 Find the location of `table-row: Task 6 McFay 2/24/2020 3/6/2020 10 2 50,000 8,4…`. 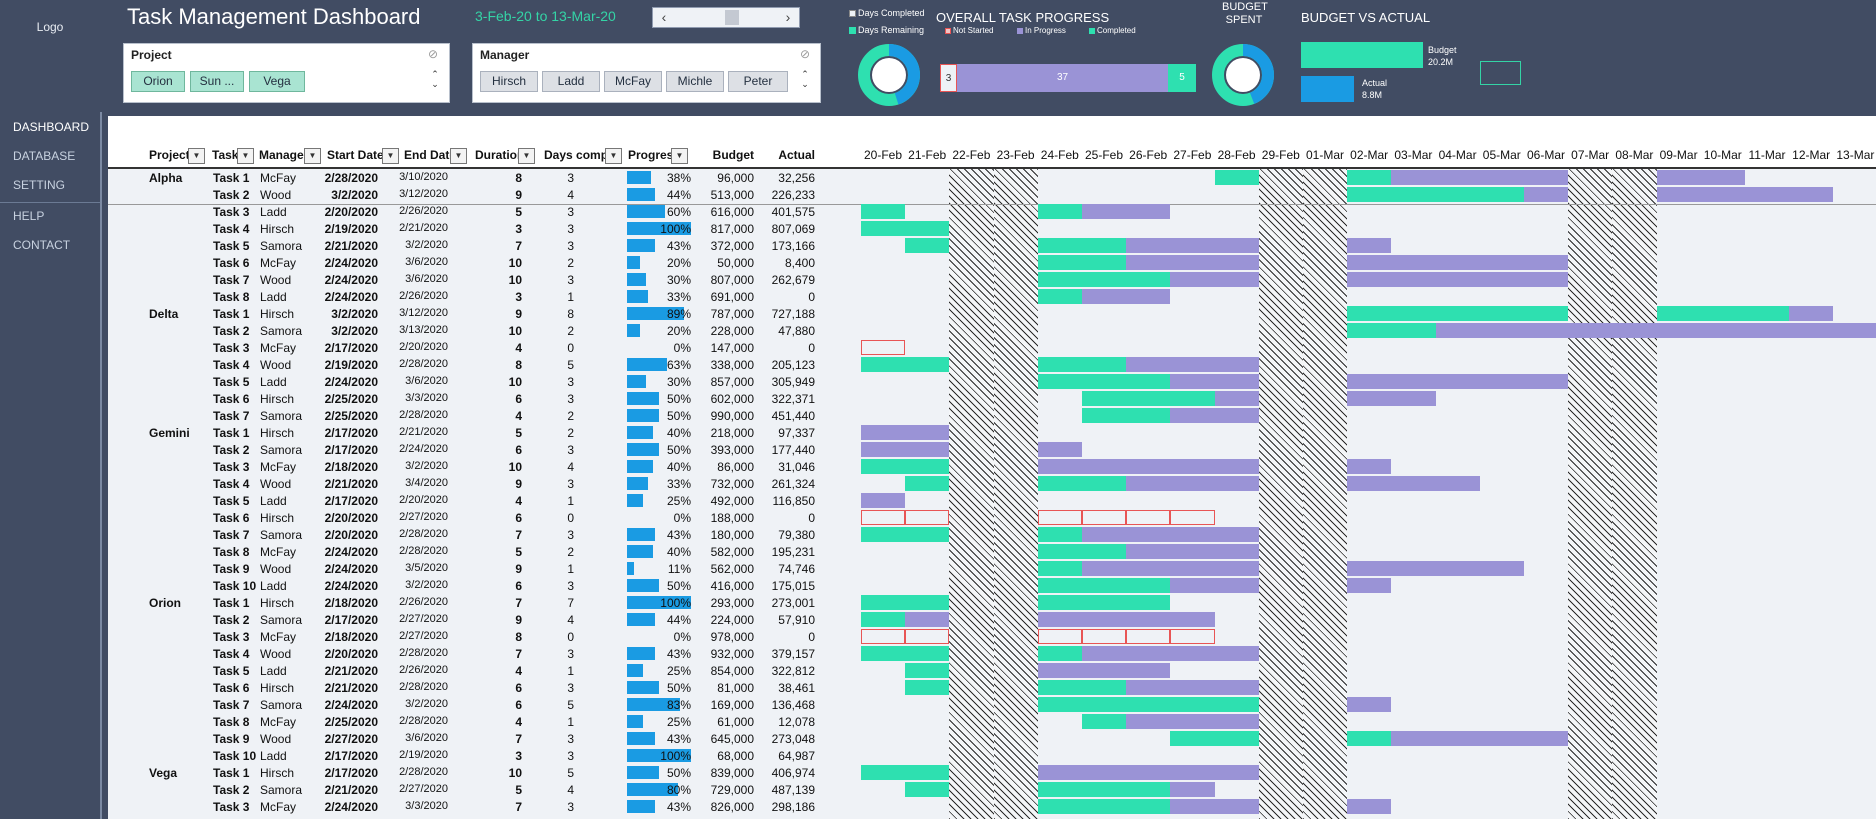

table-row: Task 6 McFay 2/24/2020 3/6/2020 10 2 50,000 8,4… is located at coordinates (992, 262).